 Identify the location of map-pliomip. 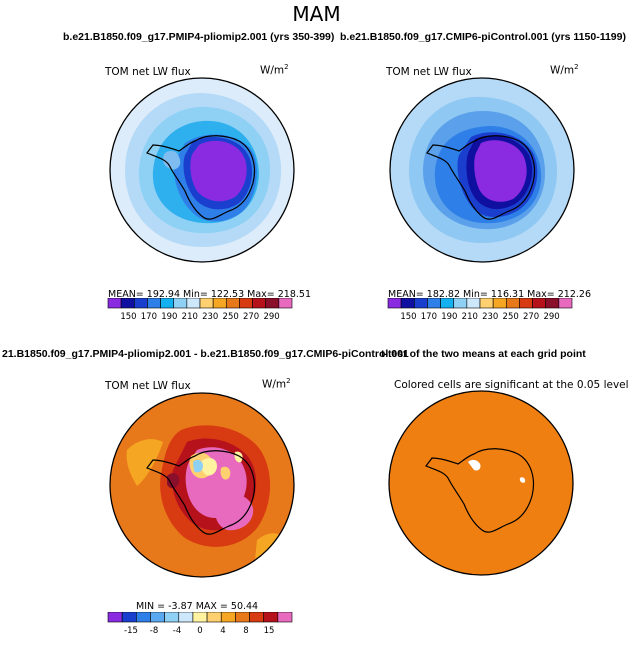
(202, 170).